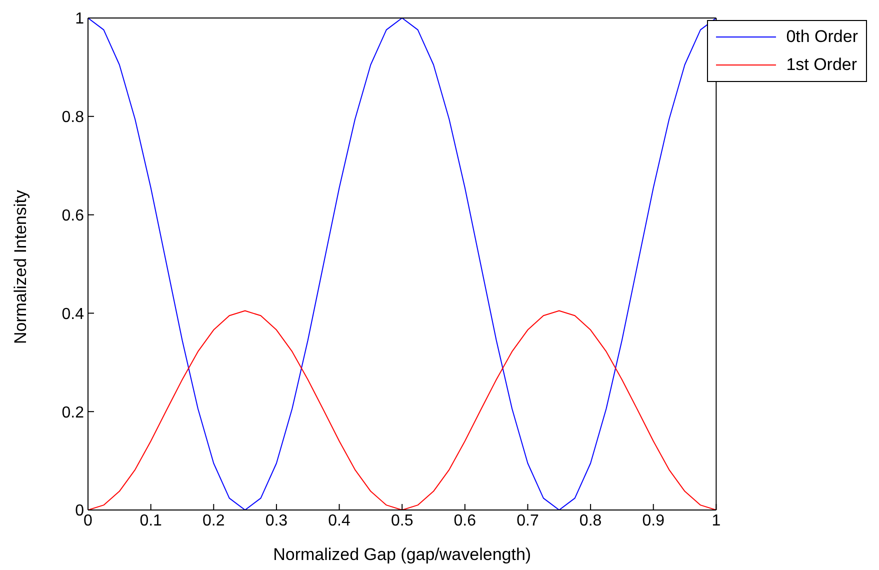 The image size is (879, 570). What do you see at coordinates (276, 521) in the screenshot?
I see `x-tick-label: 0.3` at bounding box center [276, 521].